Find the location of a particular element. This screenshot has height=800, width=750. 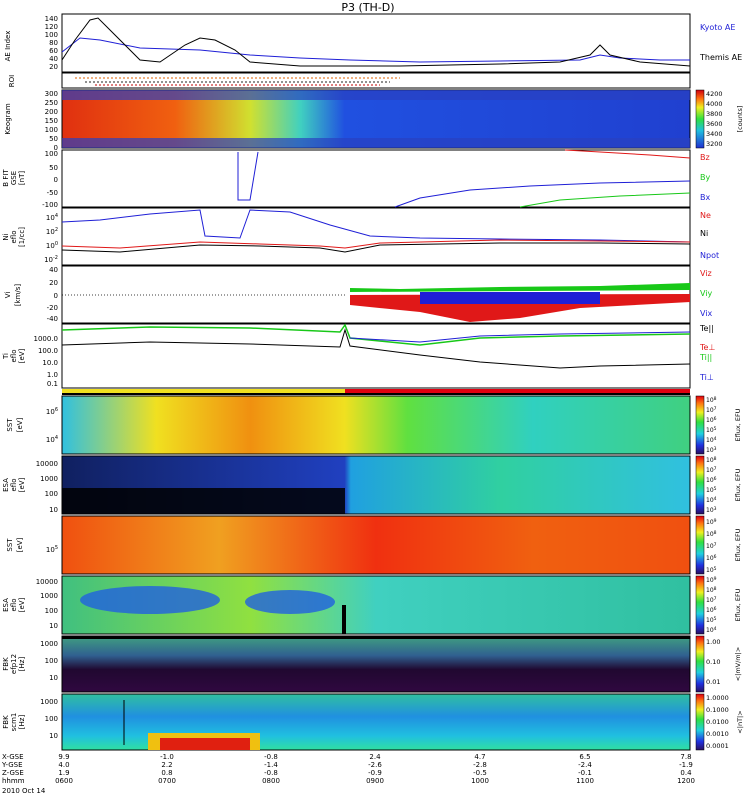

fbk-e-ylabel: efp12 is located at coordinates (14, 664).